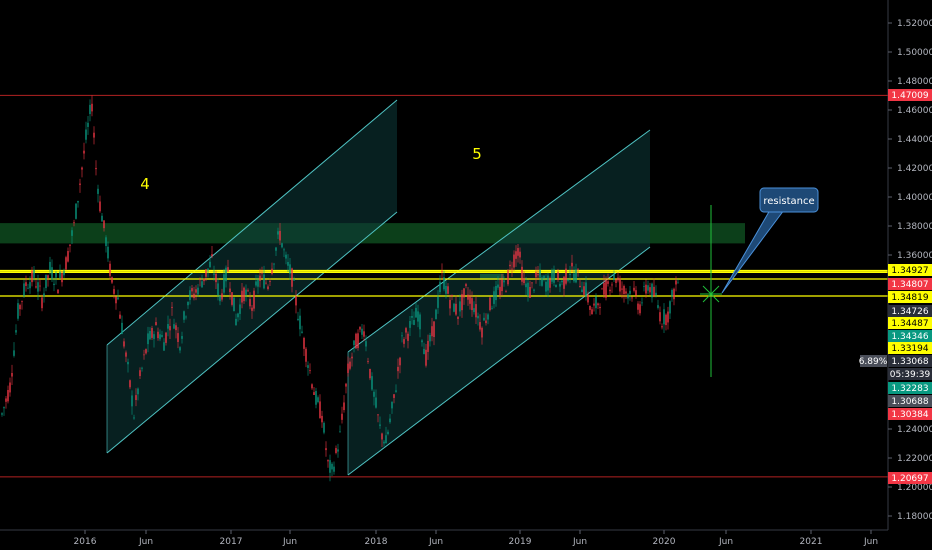 The height and width of the screenshot is (550, 932). I want to click on price-tick-label: 1.52000, so click(914, 24).